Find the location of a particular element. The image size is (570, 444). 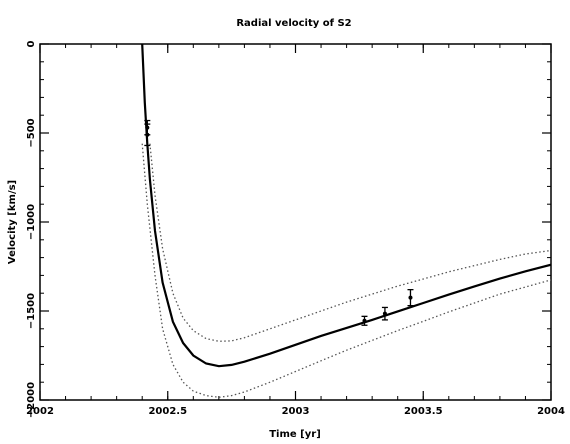

x-tick-label: 2003.5 is located at coordinates (423, 411).